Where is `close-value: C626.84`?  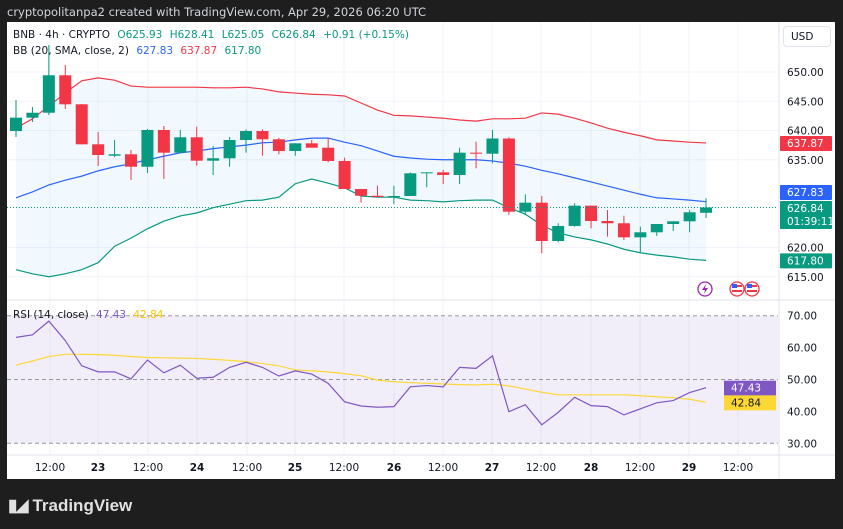
close-value: C626.84 is located at coordinates (293, 35).